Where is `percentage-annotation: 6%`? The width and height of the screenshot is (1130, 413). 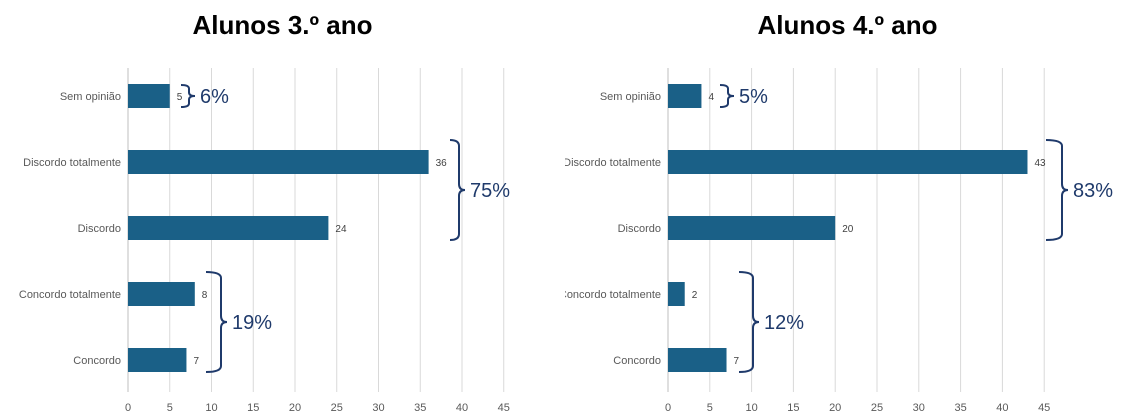 percentage-annotation: 6% is located at coordinates (214, 97).